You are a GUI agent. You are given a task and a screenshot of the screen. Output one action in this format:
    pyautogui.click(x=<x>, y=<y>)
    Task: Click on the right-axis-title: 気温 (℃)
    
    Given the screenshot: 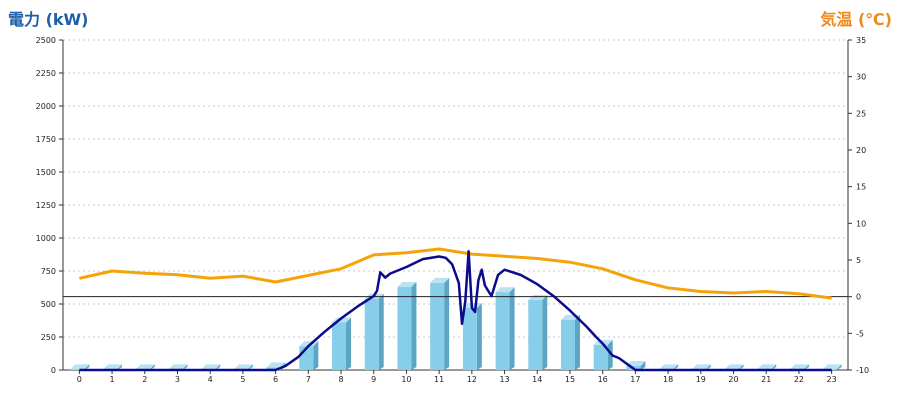 What is the action you would take?
    pyautogui.click(x=856, y=19)
    